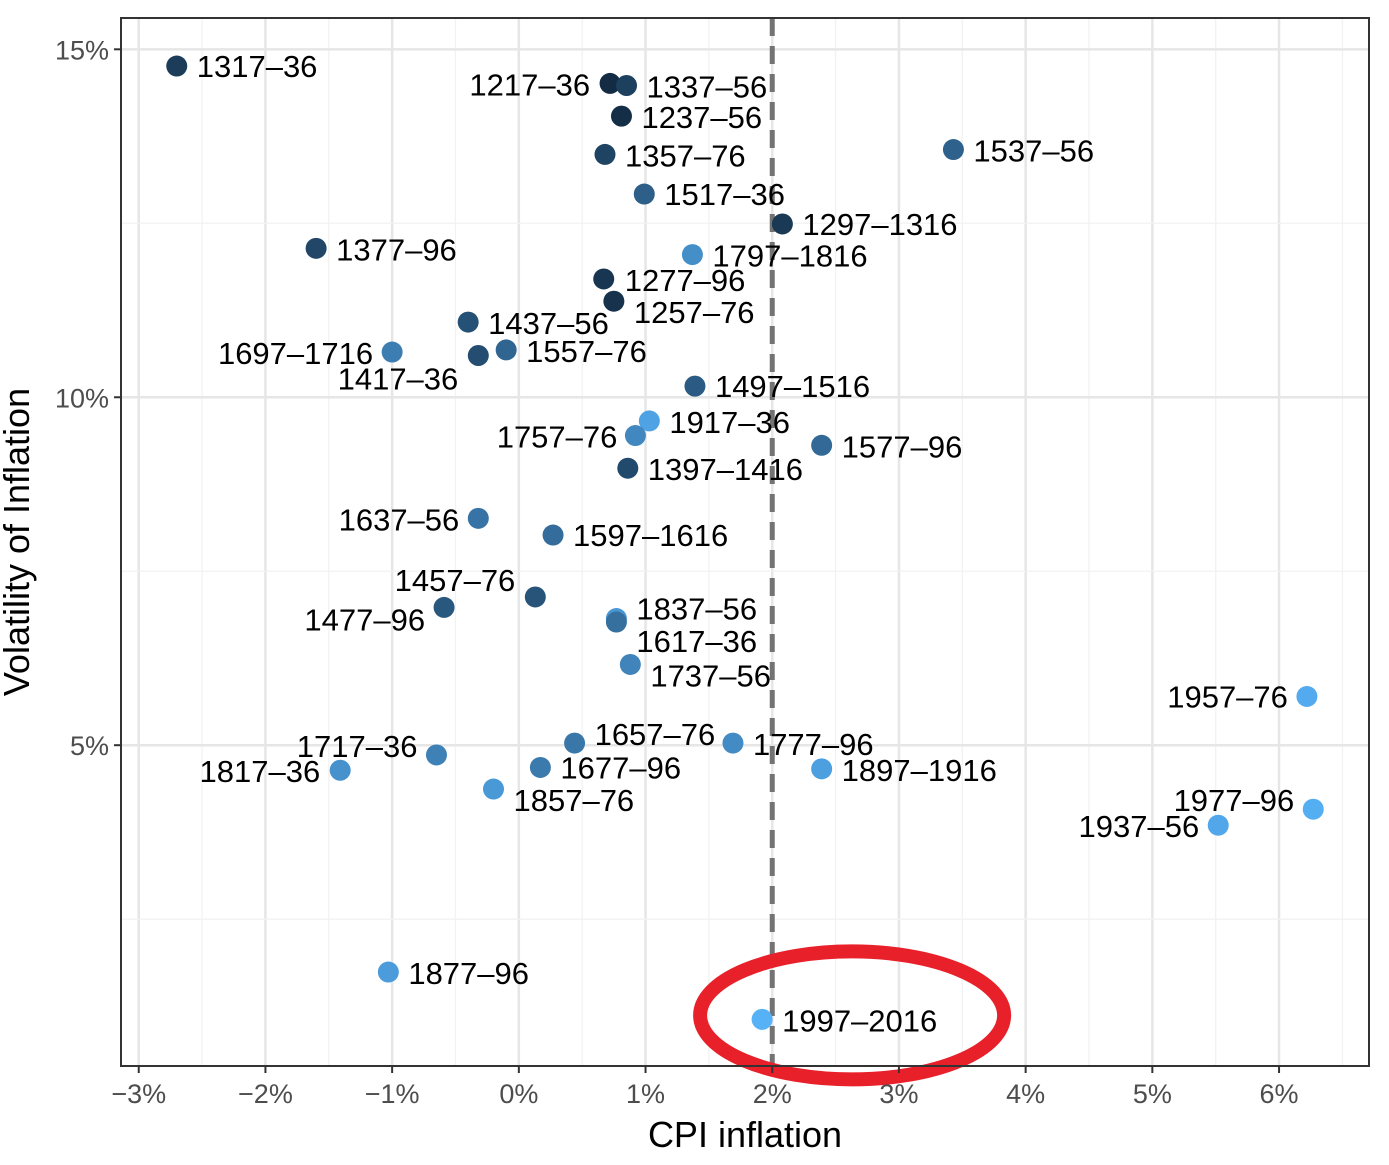 This screenshot has width=1389, height=1165. I want to click on x-tick-label: −1%, so click(392, 1094).